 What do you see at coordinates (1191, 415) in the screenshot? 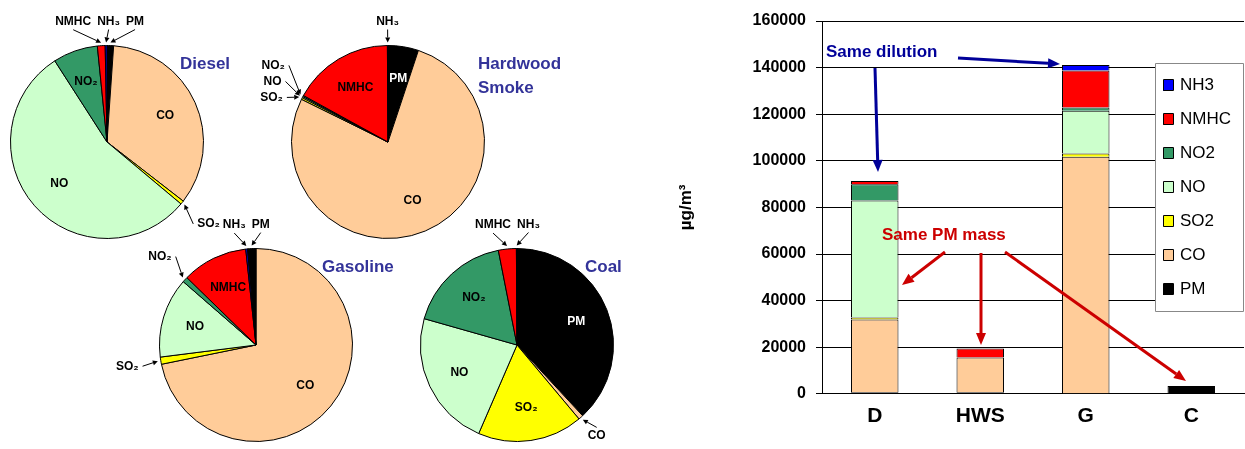
I see `x-tick-label: C` at bounding box center [1191, 415].